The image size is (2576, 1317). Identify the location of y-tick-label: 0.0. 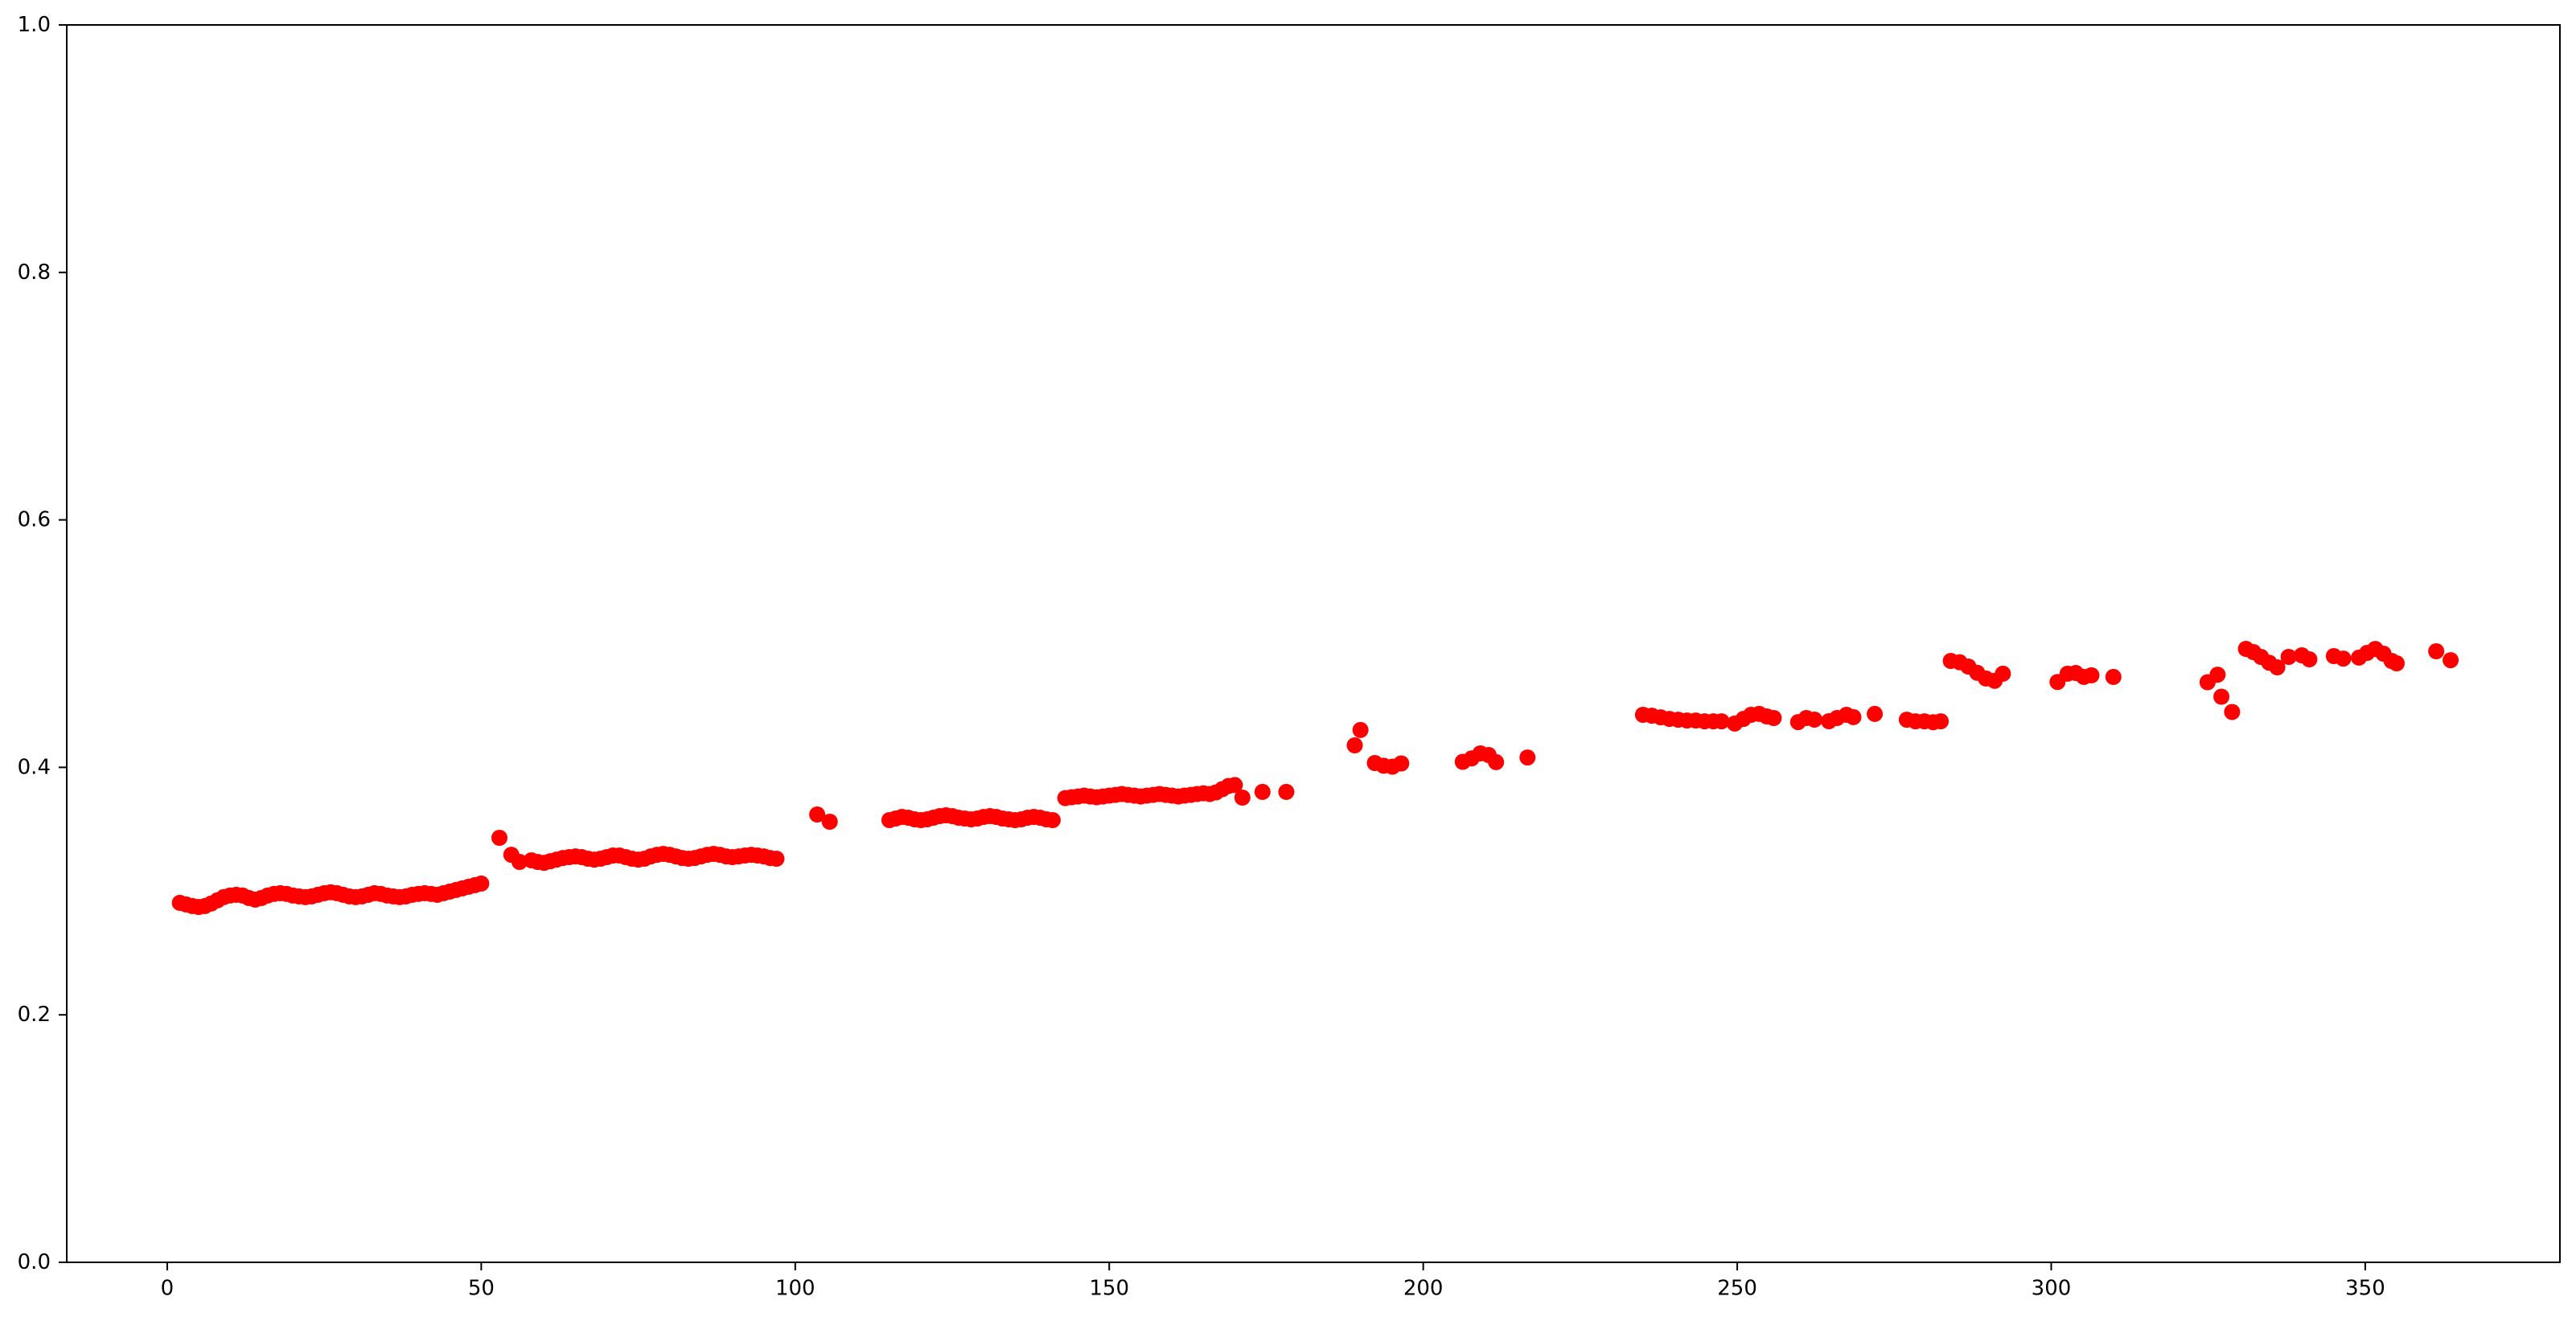
(34, 1262).